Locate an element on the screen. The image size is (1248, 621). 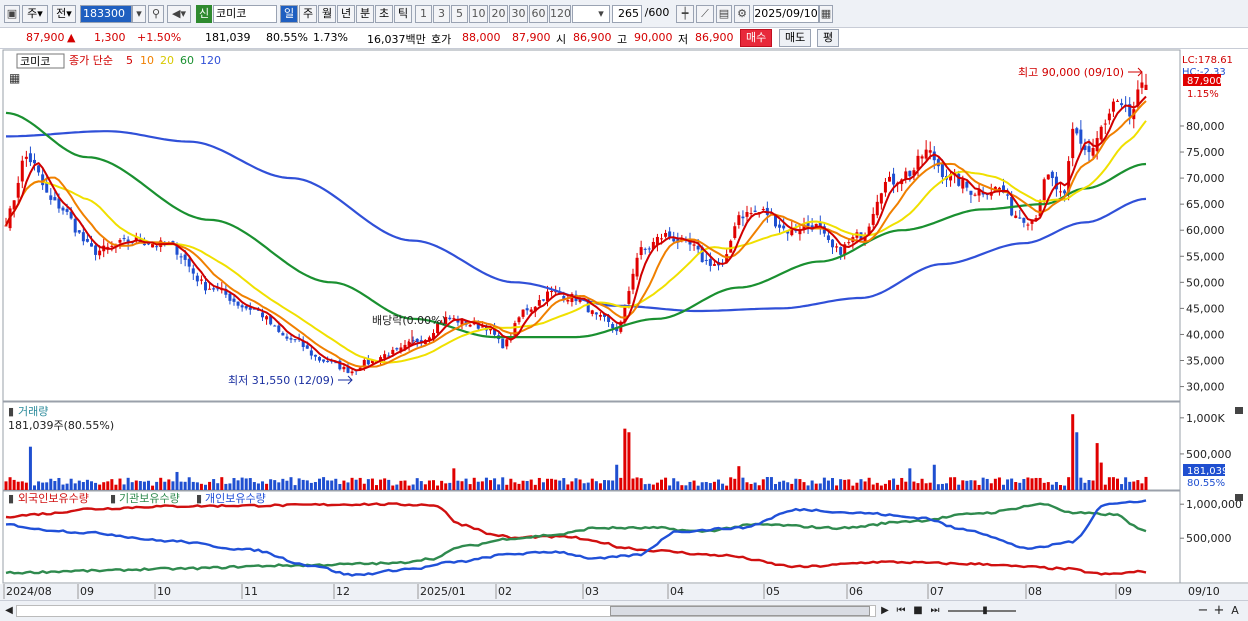
interval-tab-6: 틱 is located at coordinates (403, 14).